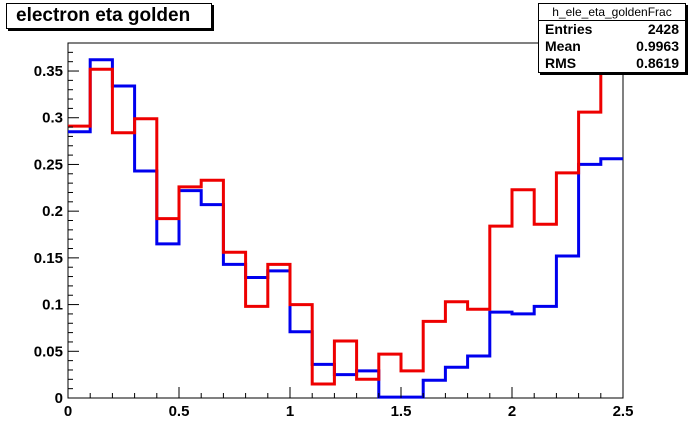  Describe the element at coordinates (657, 63) in the screenshot. I see `stats-rms-value: 0.8619` at that location.